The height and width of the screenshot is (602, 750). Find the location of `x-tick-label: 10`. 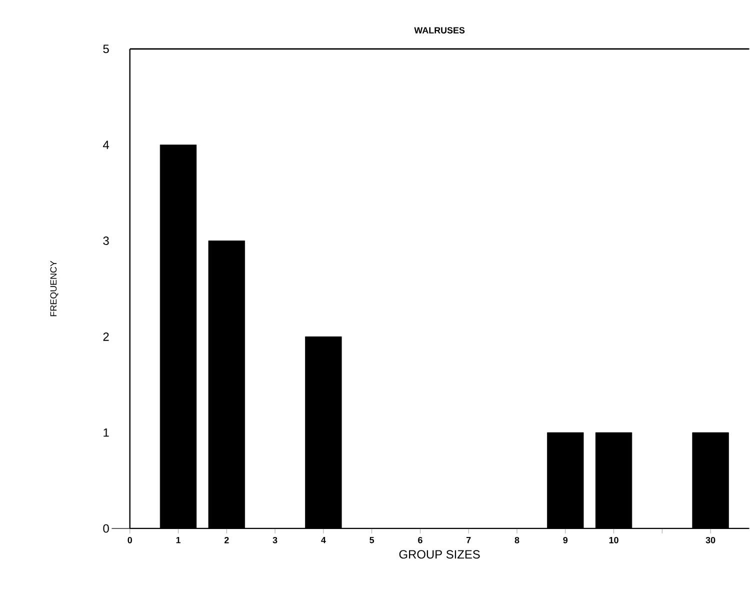

x-tick-label: 10 is located at coordinates (613, 540).